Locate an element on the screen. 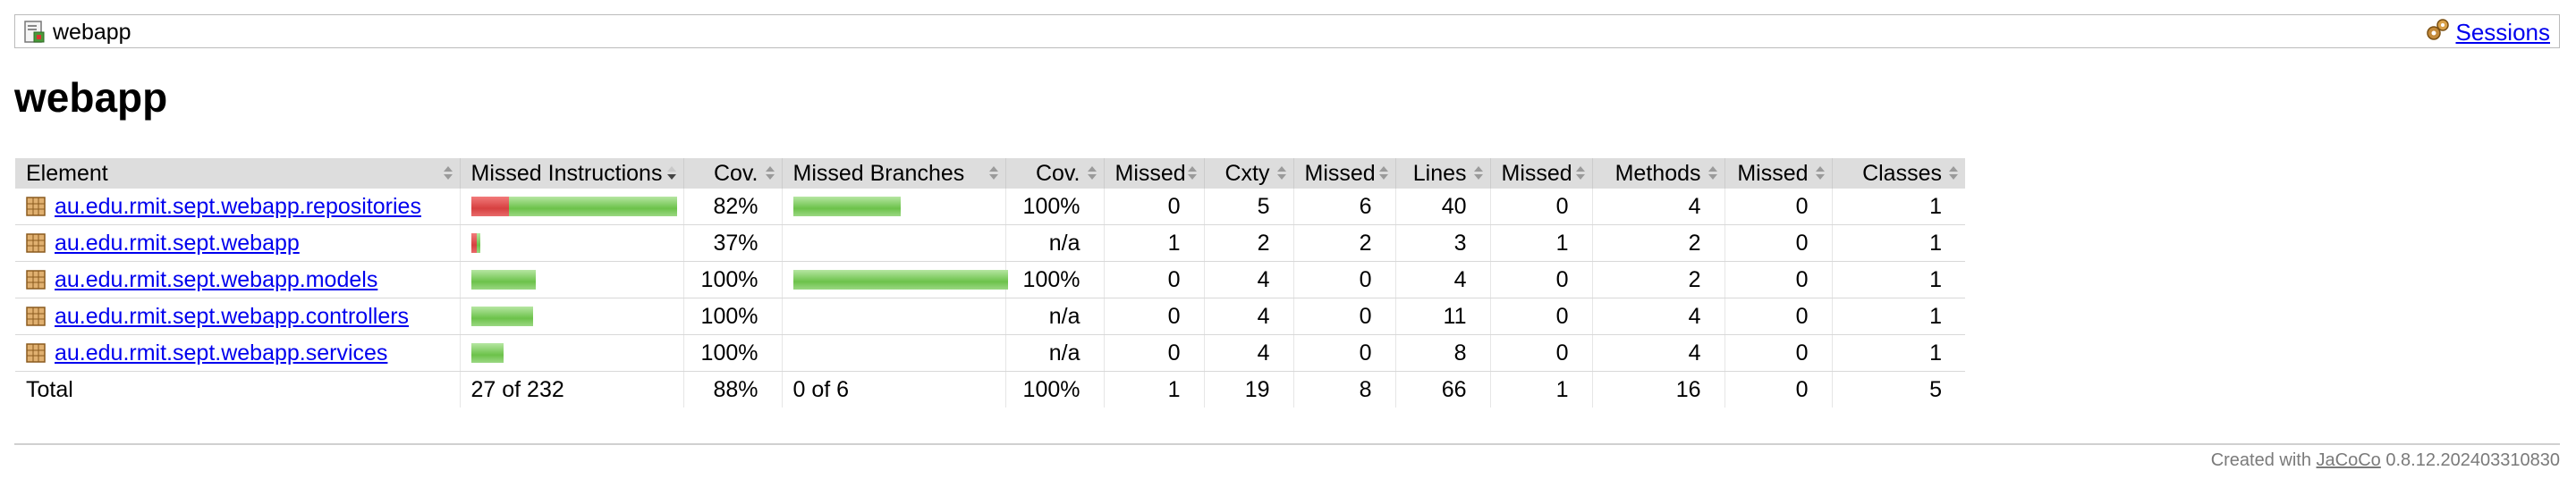  breadcrumb-label: webapp is located at coordinates (92, 32).